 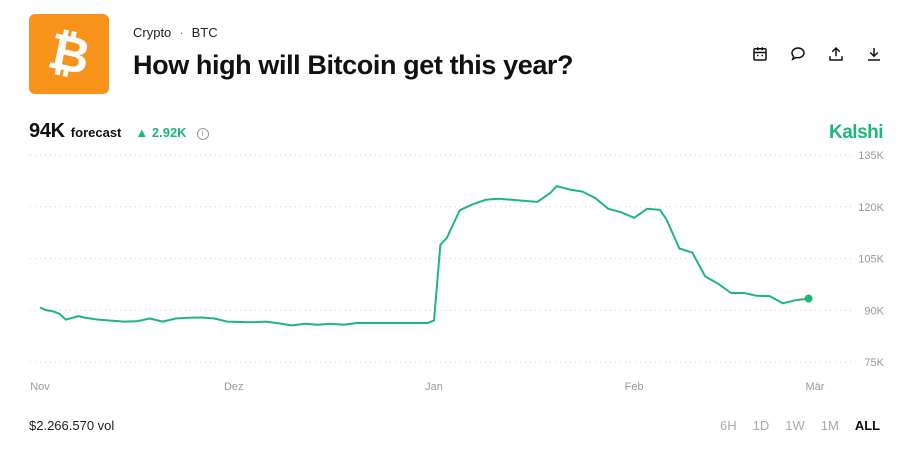 I want to click on bitcoin-logo: ₿, so click(x=69, y=54).